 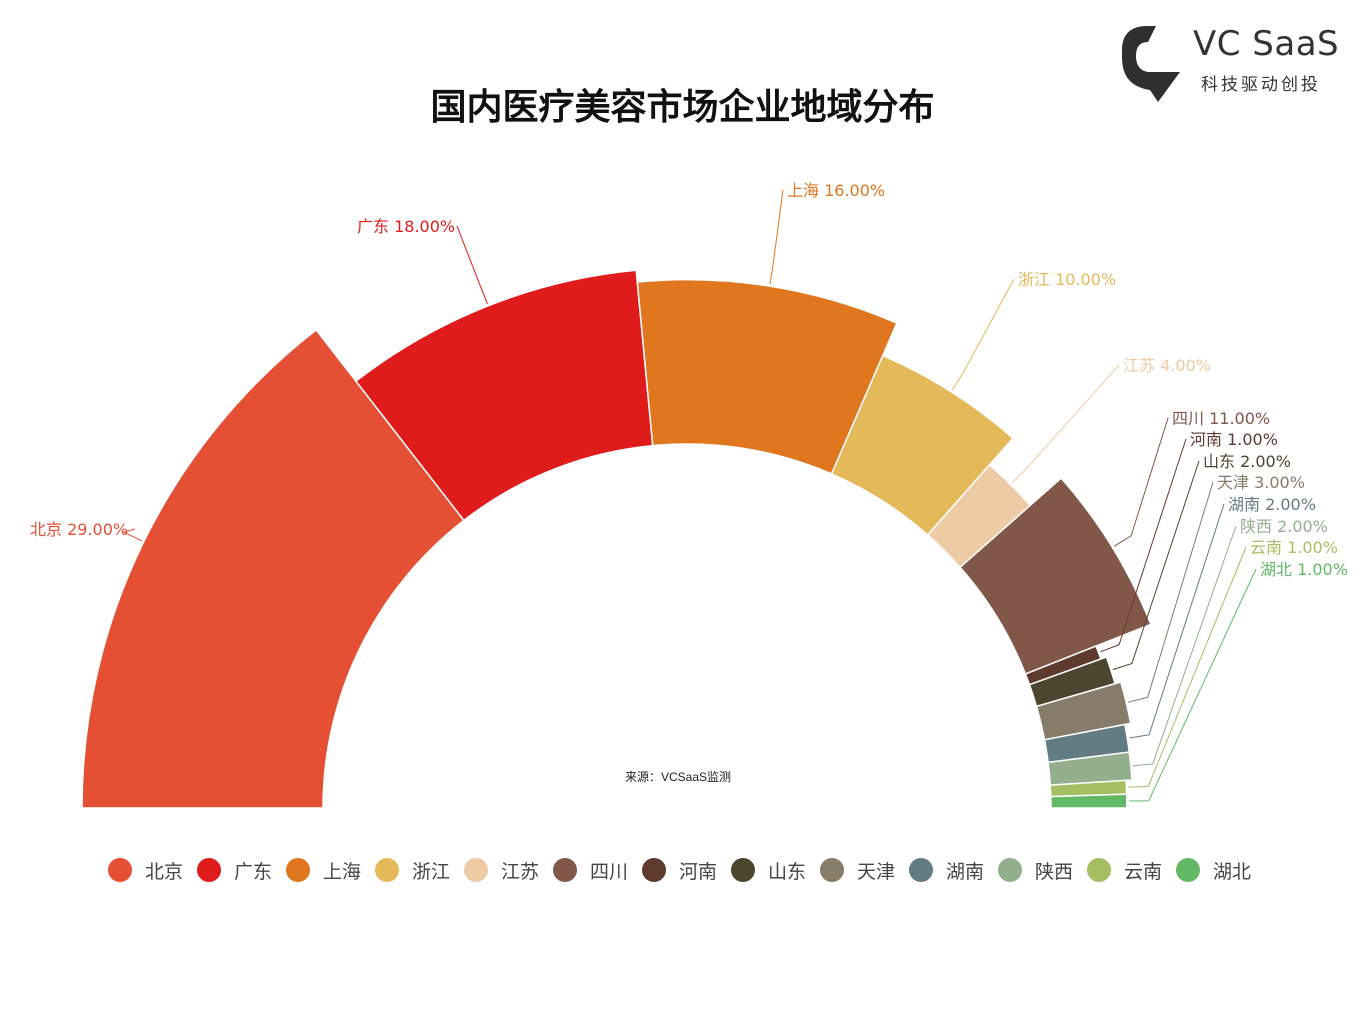 I want to click on legend-label: 云南, so click(x=1143, y=871).